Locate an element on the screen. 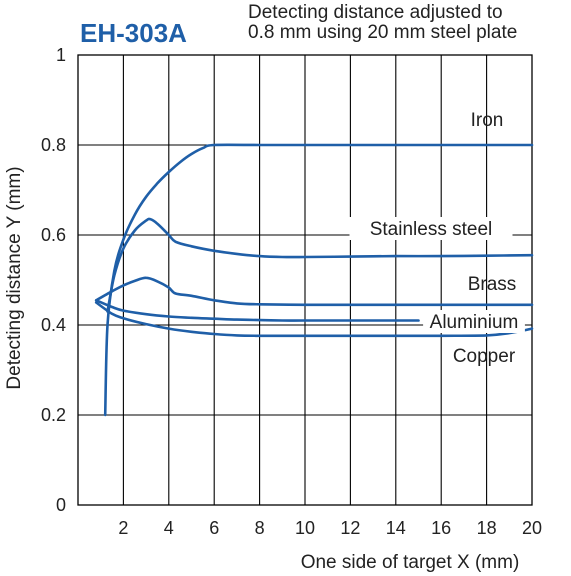 The width and height of the screenshot is (571, 576). series-label: Stainless steel is located at coordinates (431, 229).